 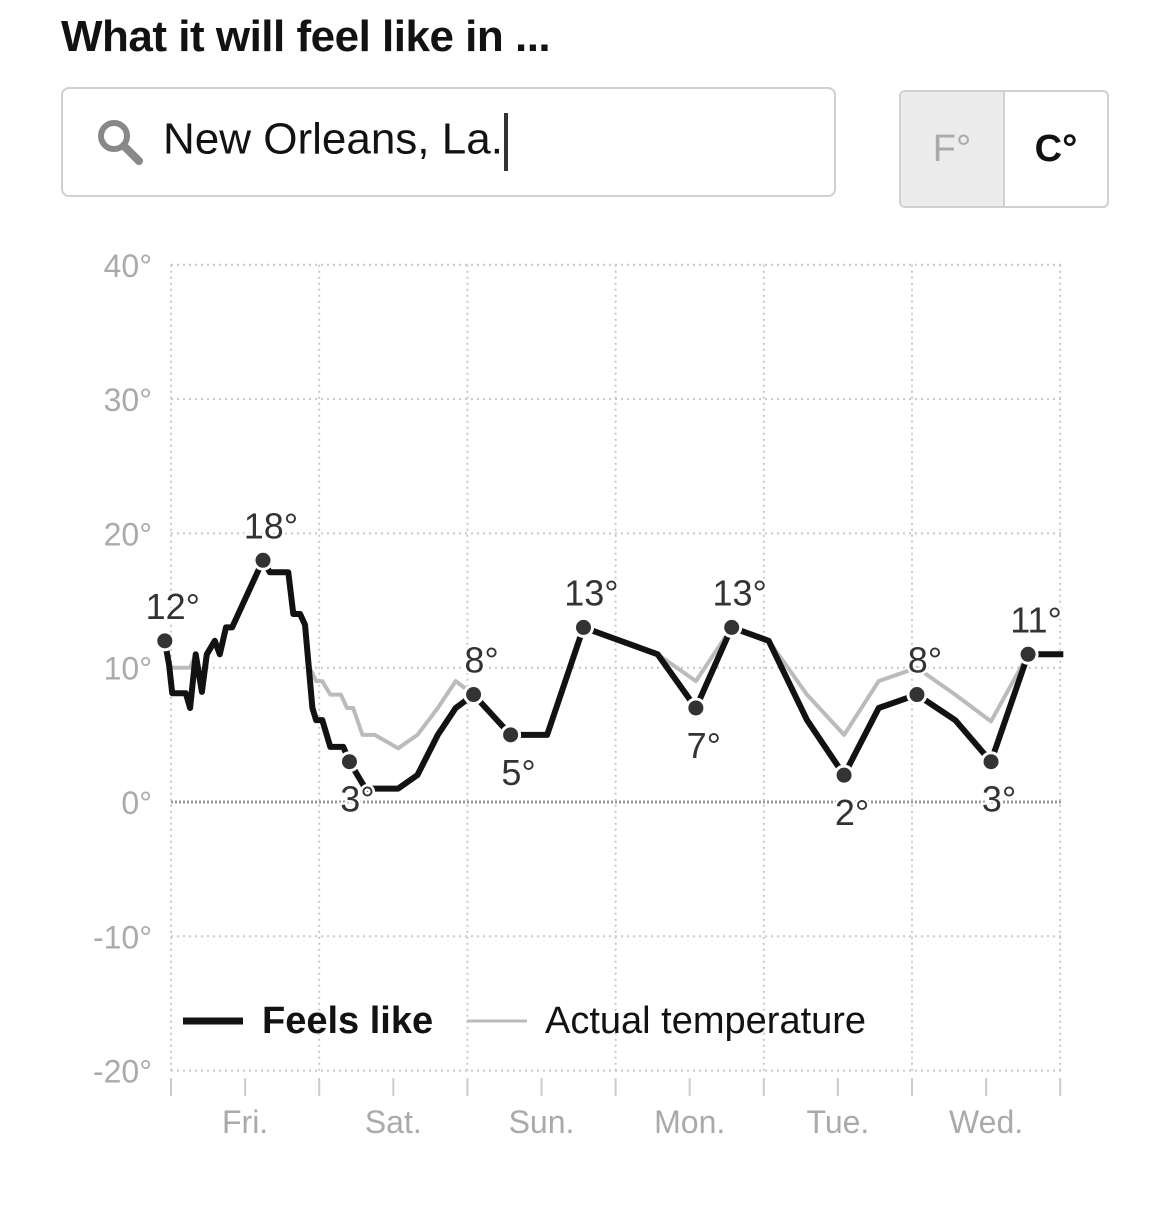 What do you see at coordinates (335, 142) in the screenshot?
I see `search-value: New Orleans, La.` at bounding box center [335, 142].